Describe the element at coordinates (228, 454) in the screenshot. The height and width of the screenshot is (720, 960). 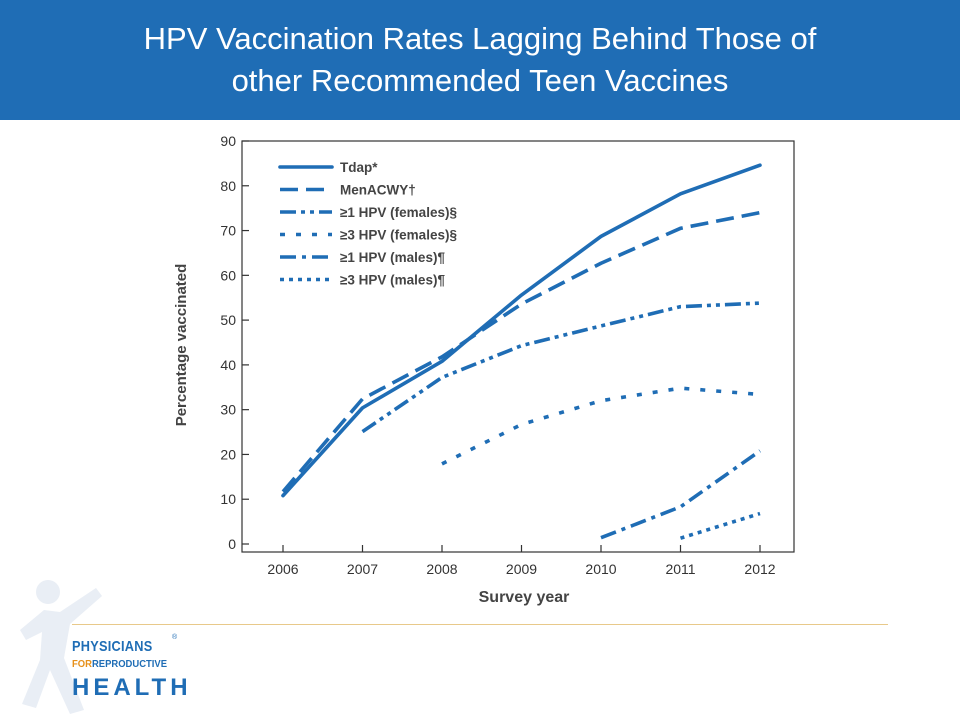
I see `y-tick-label: 20` at that location.